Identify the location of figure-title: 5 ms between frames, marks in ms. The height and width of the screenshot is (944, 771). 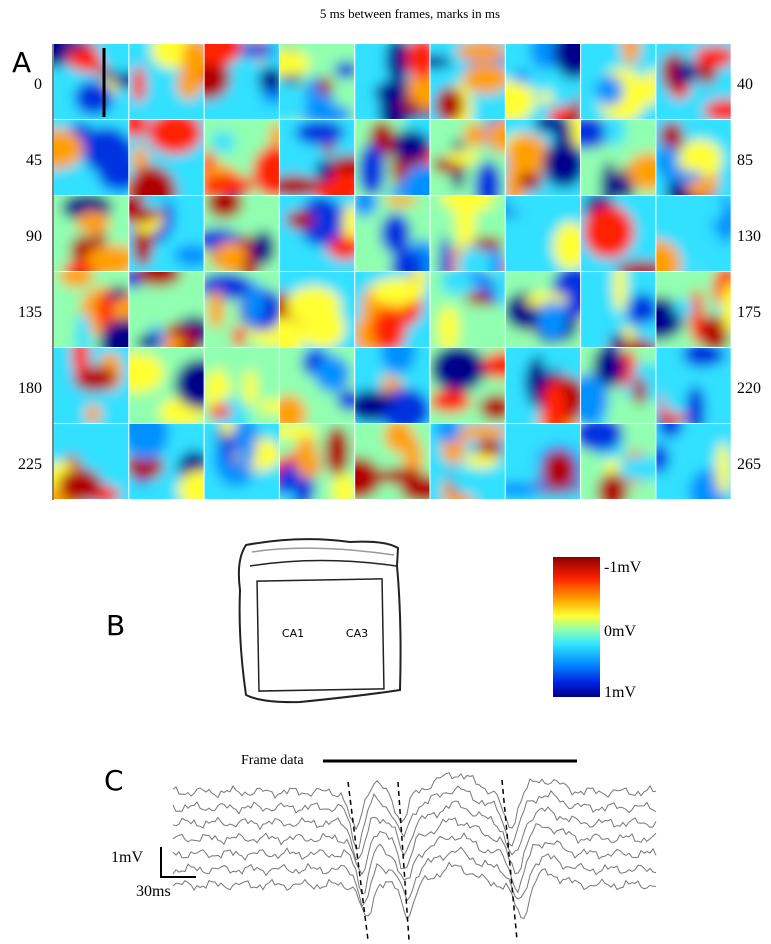
(410, 13).